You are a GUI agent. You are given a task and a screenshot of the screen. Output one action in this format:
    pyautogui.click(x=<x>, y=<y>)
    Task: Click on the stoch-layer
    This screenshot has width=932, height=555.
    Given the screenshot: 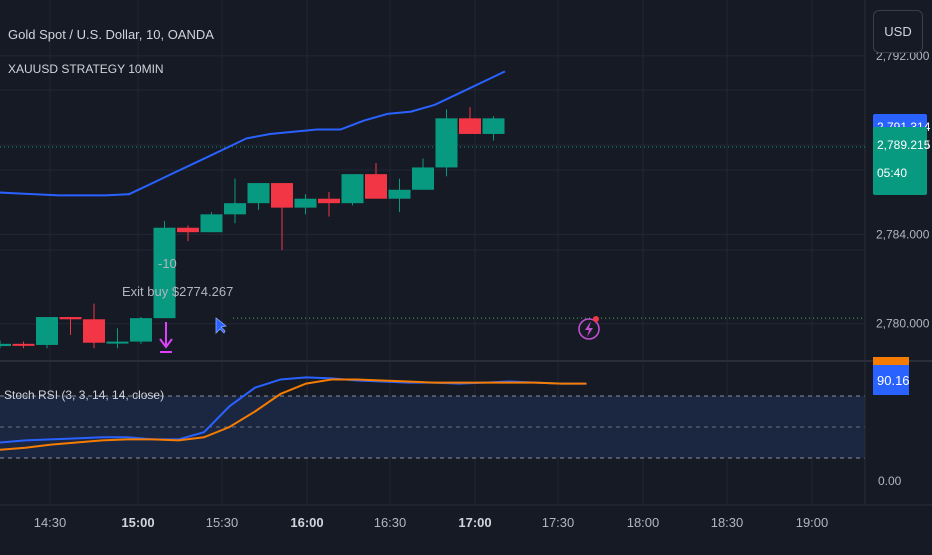 What is the action you would take?
    pyautogui.click(x=293, y=413)
    